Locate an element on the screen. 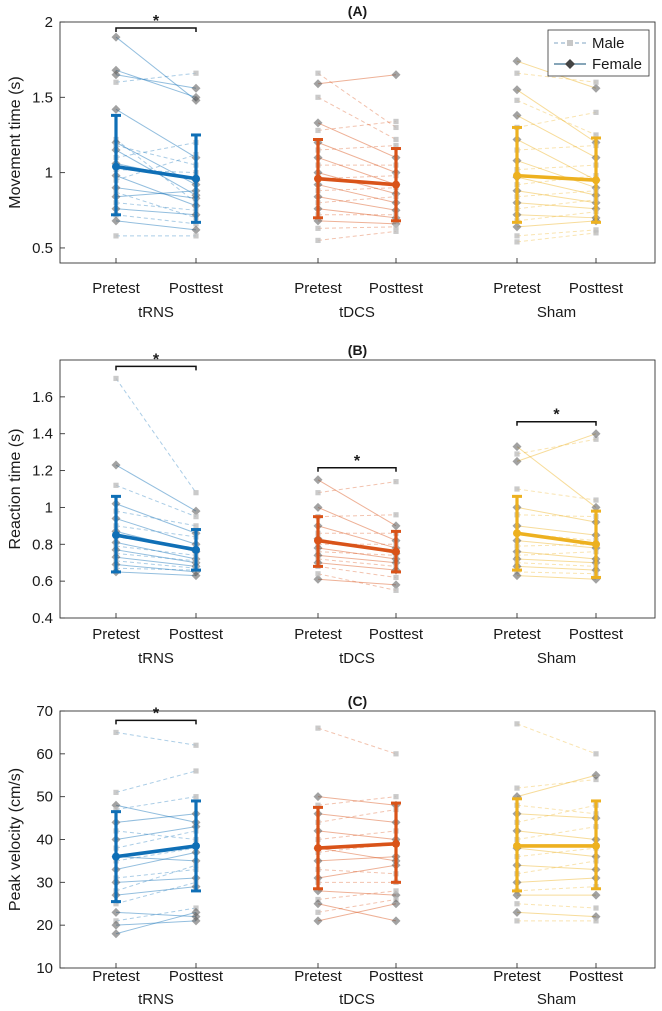  panel-title: (A) is located at coordinates (357, 11).